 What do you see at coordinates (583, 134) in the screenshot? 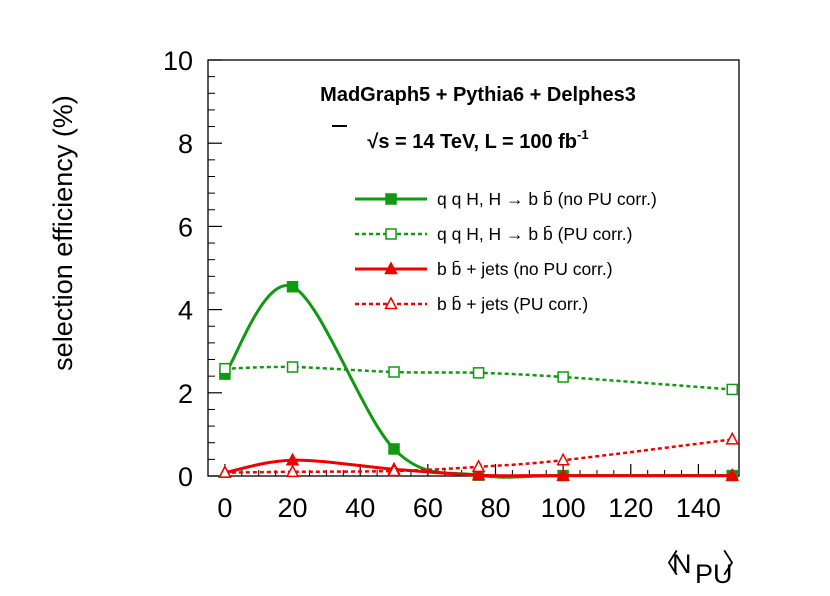
I see `lumi-exponent: -1` at bounding box center [583, 134].